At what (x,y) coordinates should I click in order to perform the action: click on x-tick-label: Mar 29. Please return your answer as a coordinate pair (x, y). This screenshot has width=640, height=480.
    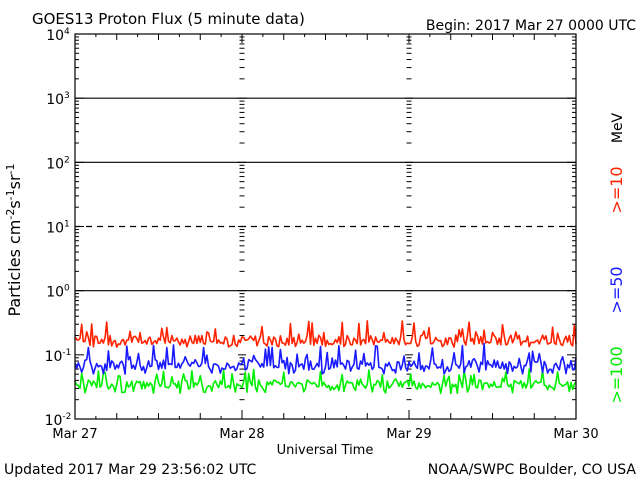
    Looking at the image, I should click on (408, 434).